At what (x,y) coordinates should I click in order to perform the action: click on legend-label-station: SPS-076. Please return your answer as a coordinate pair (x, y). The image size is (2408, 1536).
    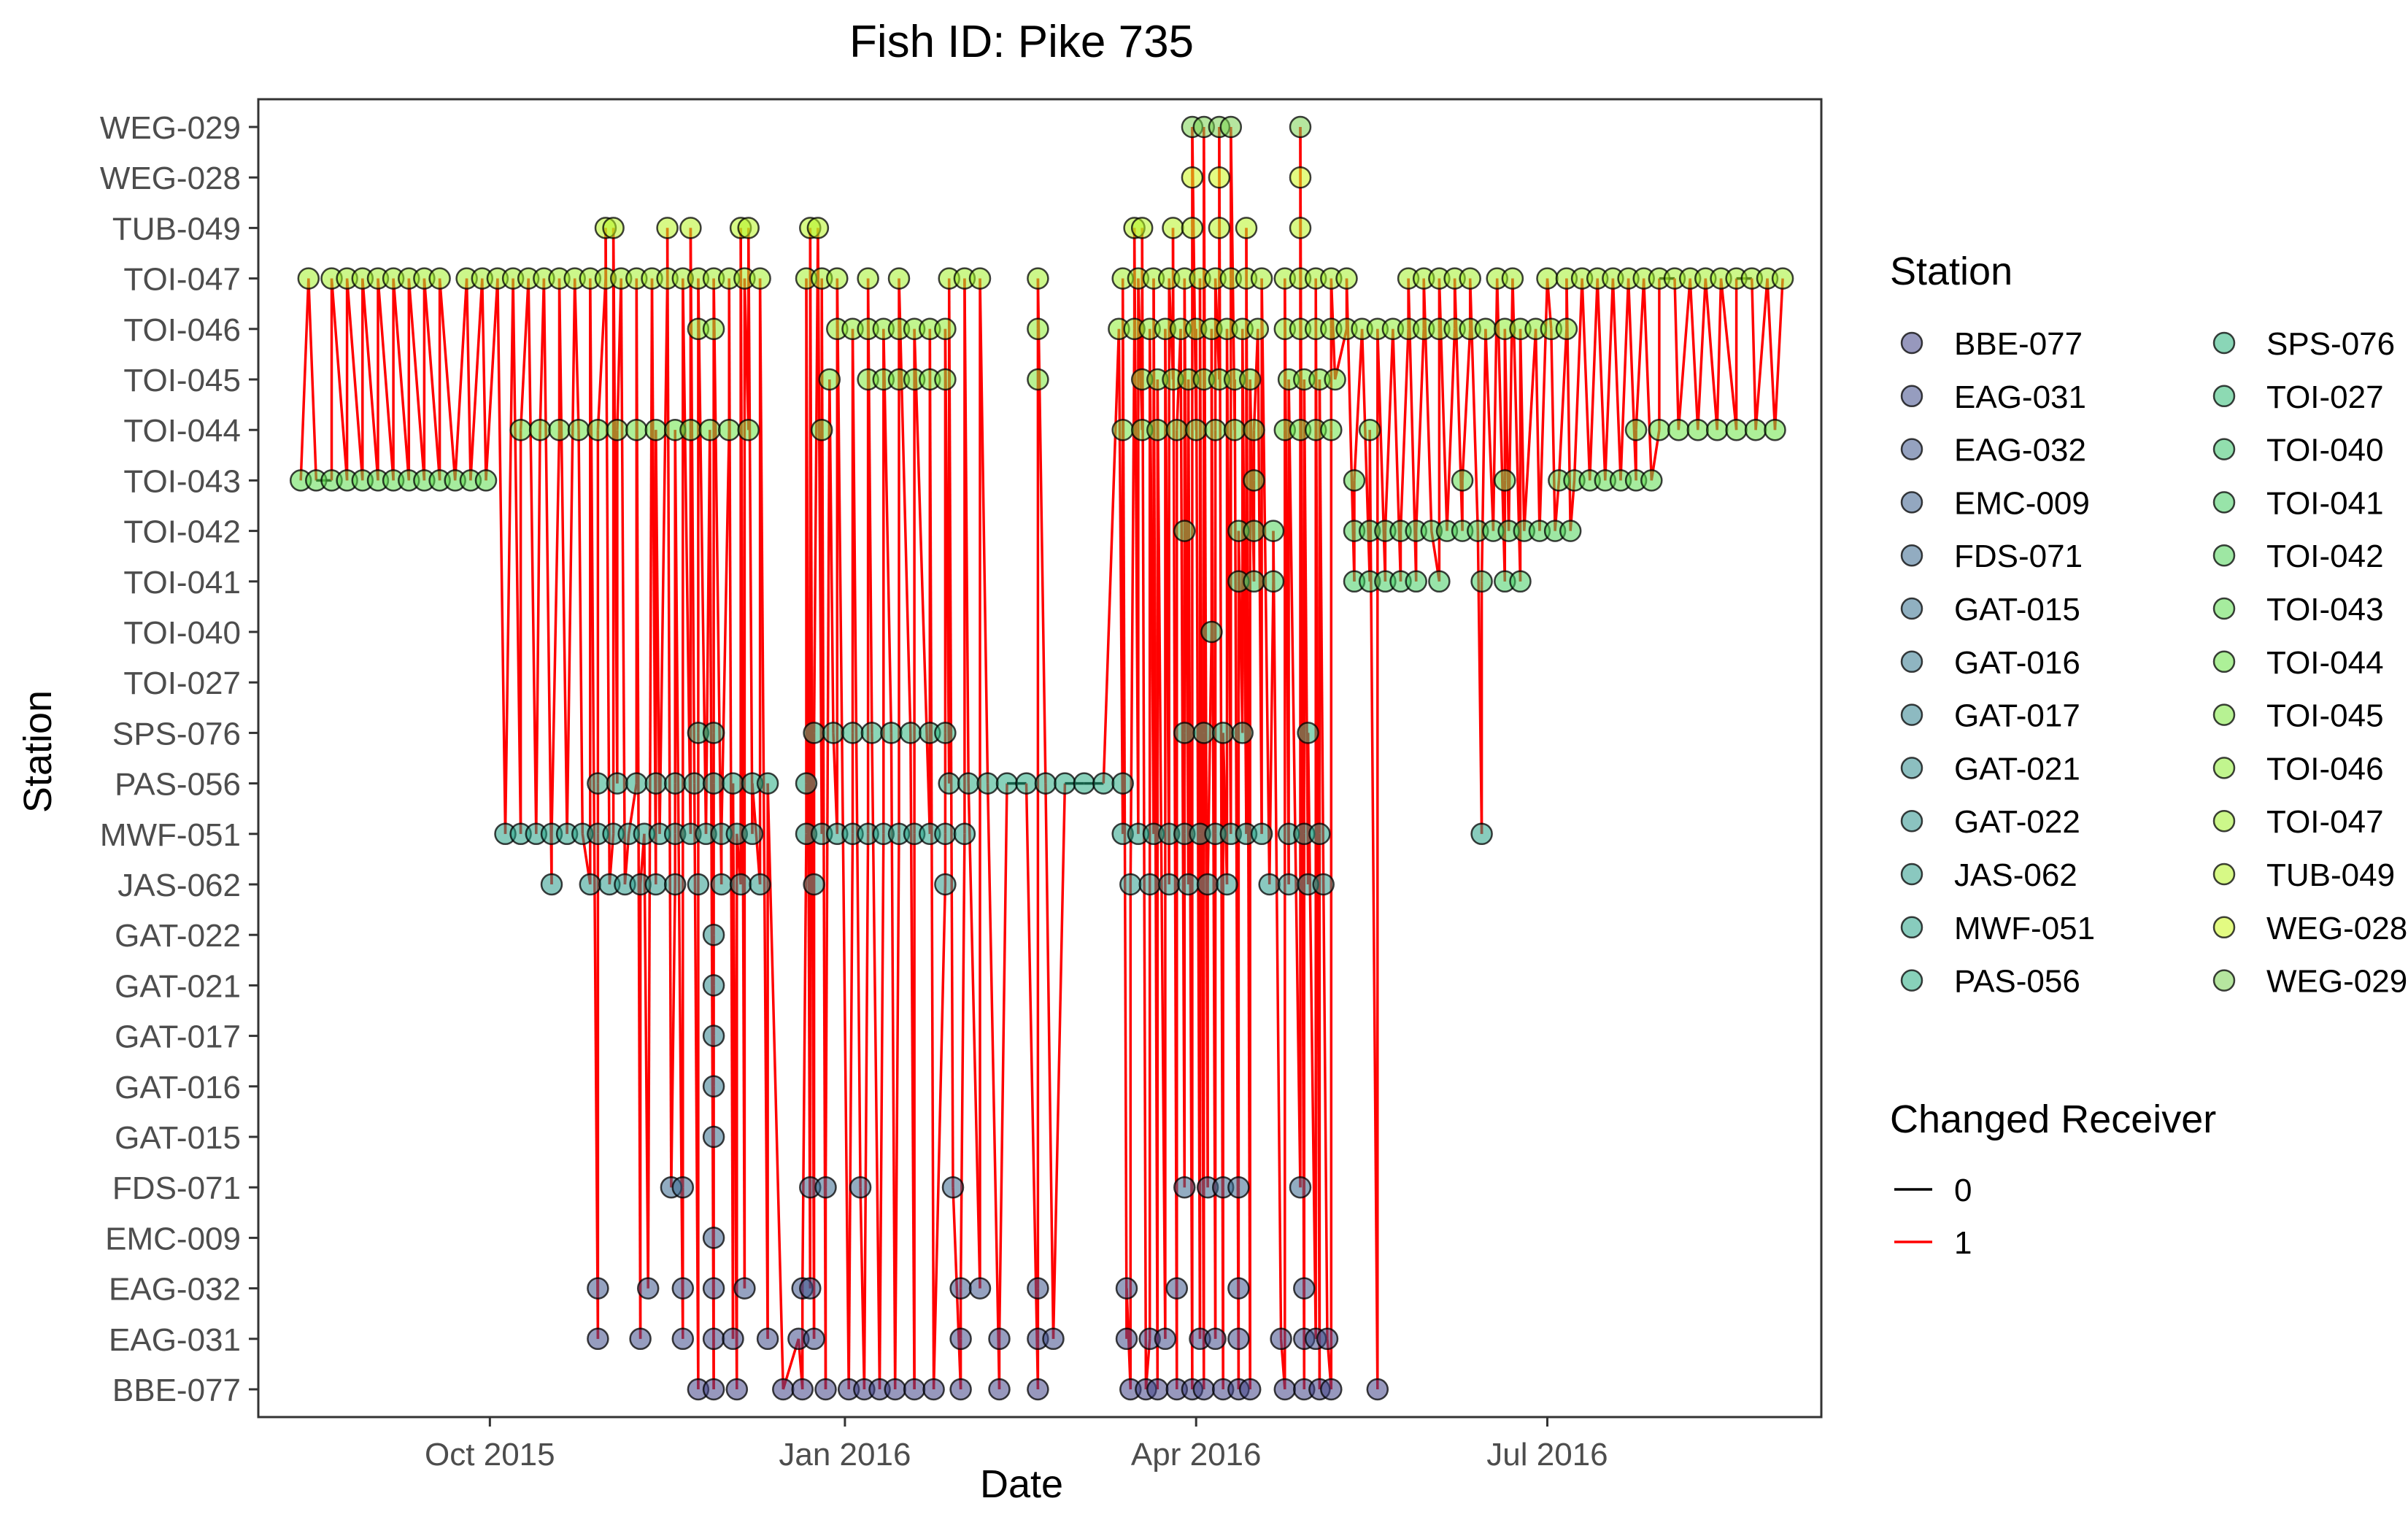
    Looking at the image, I should click on (2330, 344).